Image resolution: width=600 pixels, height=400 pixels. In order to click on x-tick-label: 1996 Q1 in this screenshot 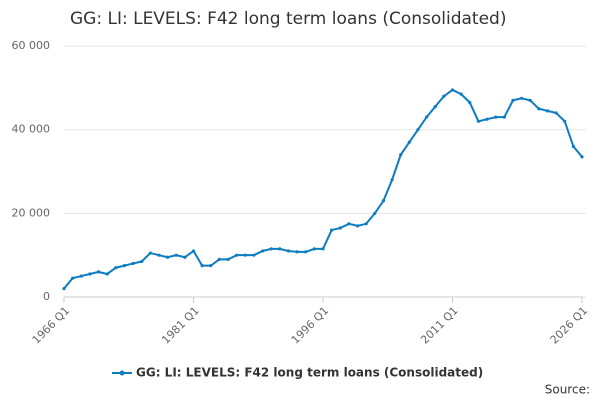, I will do `click(310, 325)`.